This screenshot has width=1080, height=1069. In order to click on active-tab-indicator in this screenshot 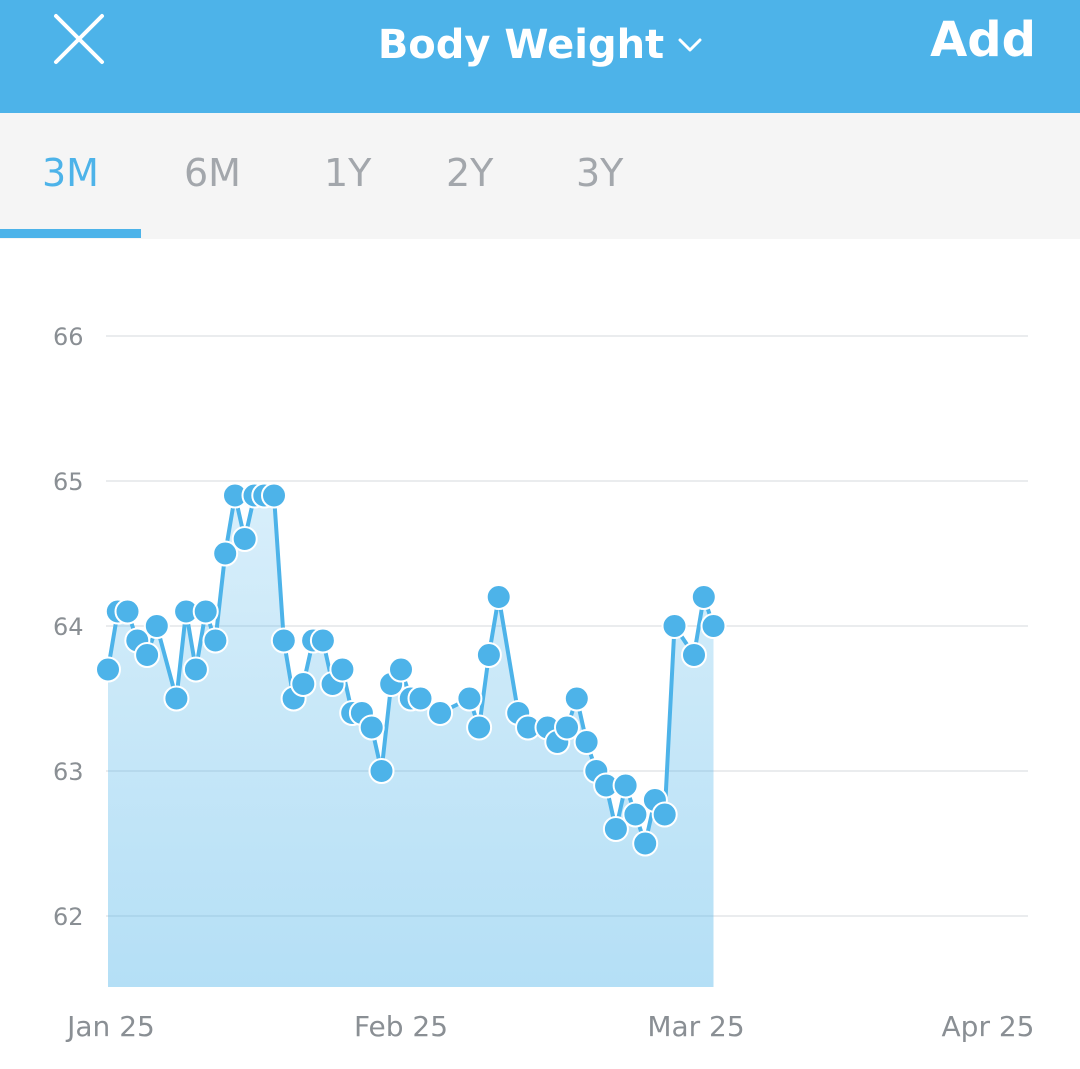, I will do `click(70, 233)`.